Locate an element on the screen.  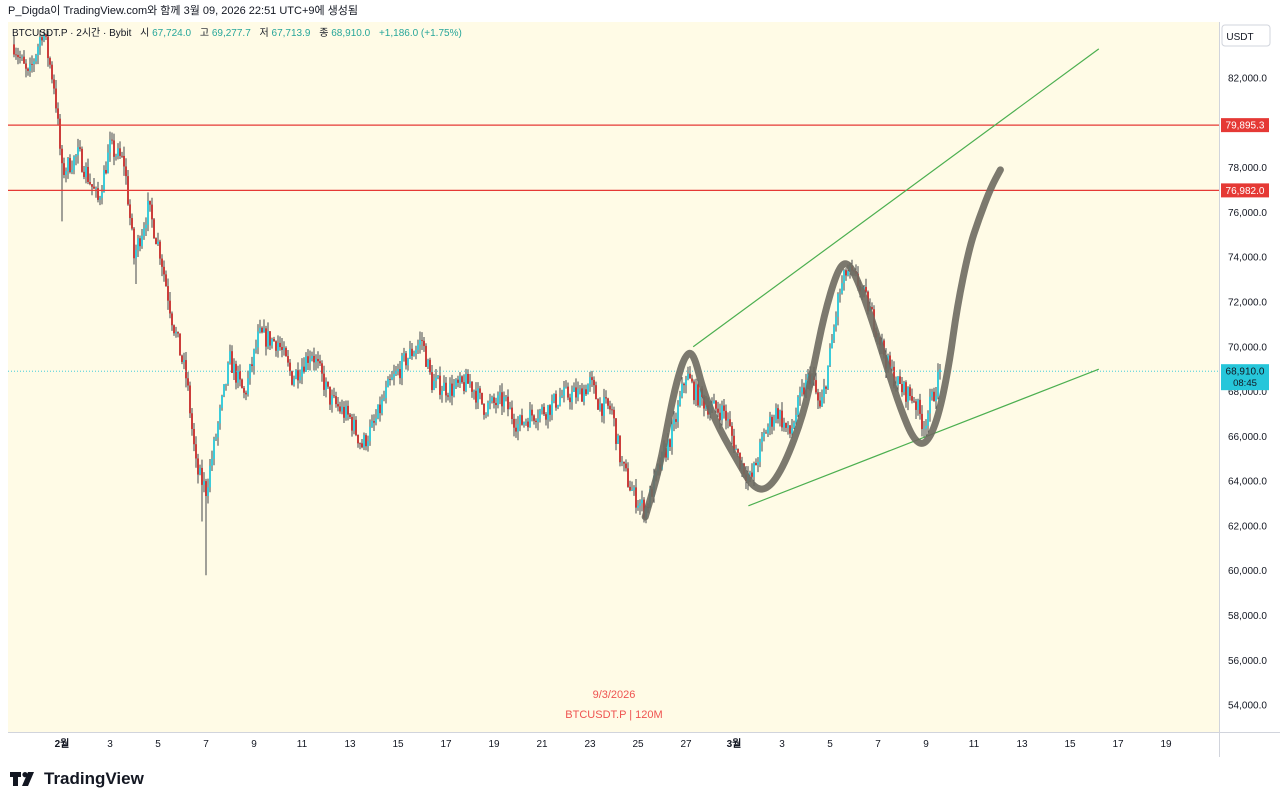
legend-open-value: 67,724.0 is located at coordinates (171, 33).